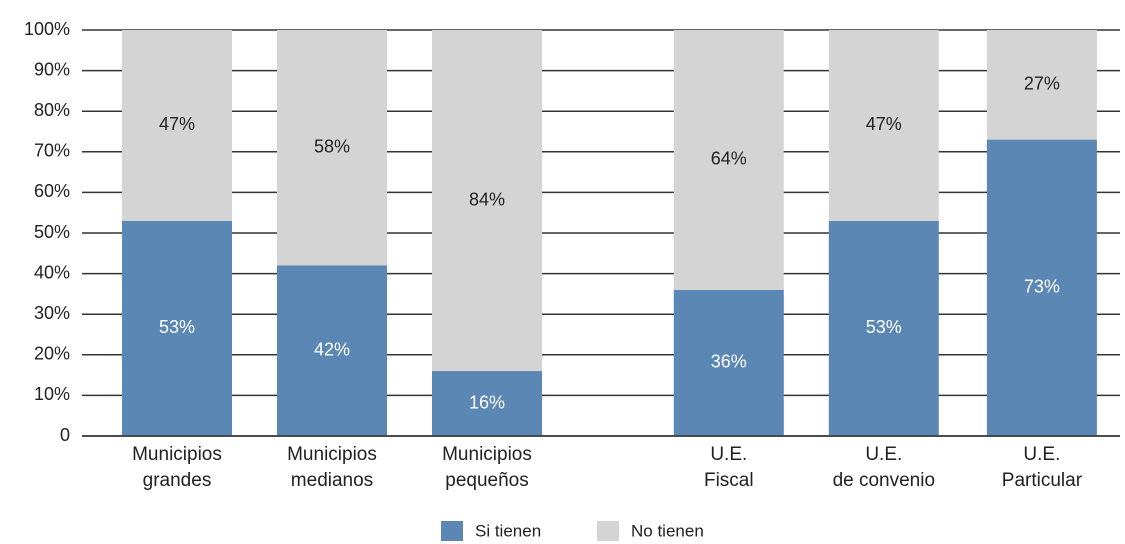 The image size is (1125, 544). Describe the element at coordinates (332, 467) in the screenshot. I see `x-tick-label: Municipios medianos` at that location.